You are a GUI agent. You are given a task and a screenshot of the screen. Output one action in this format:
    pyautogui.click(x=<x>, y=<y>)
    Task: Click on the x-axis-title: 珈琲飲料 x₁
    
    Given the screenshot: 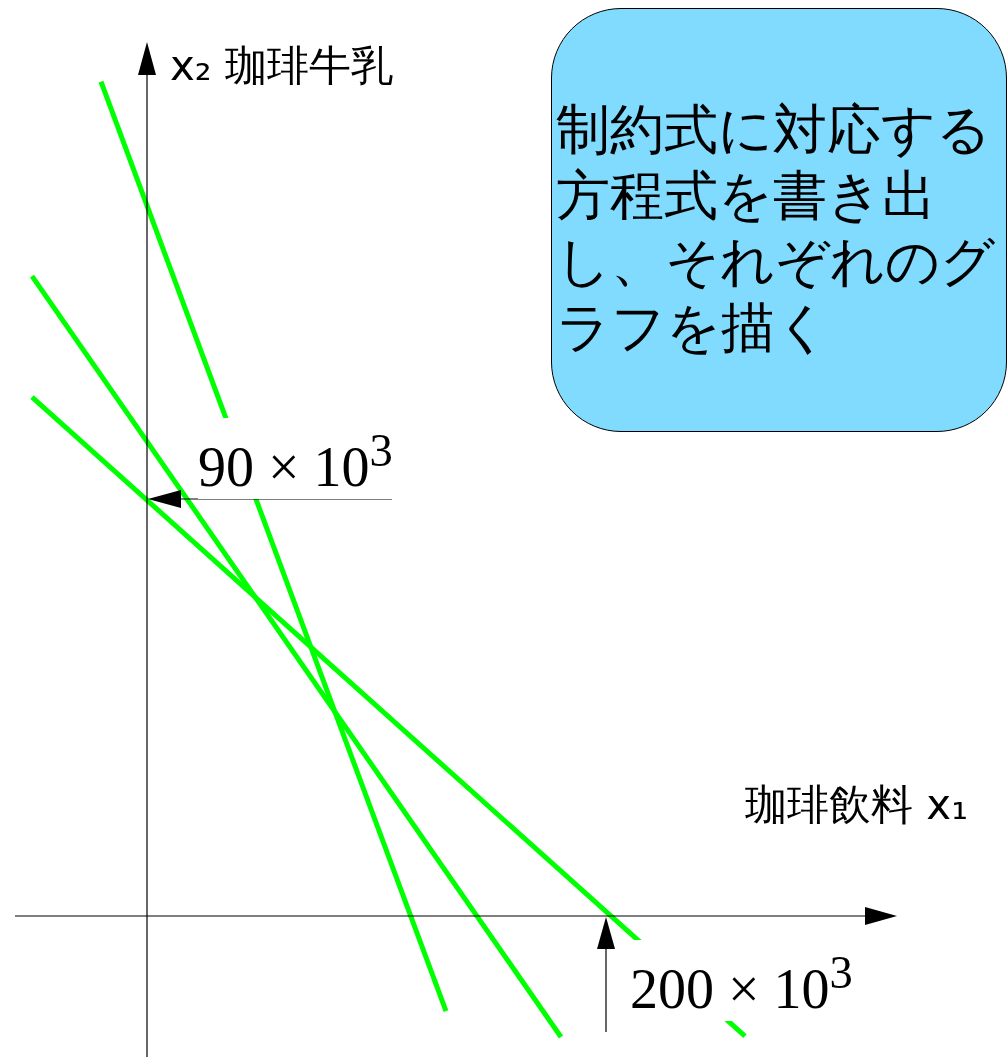 What is the action you would take?
    pyautogui.click(x=855, y=805)
    